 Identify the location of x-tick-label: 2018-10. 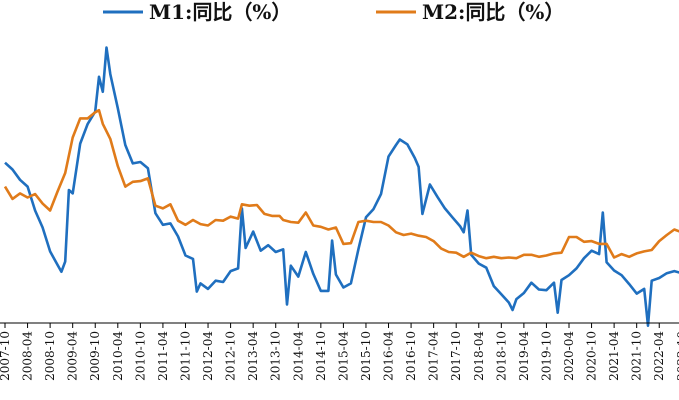
(501, 356).